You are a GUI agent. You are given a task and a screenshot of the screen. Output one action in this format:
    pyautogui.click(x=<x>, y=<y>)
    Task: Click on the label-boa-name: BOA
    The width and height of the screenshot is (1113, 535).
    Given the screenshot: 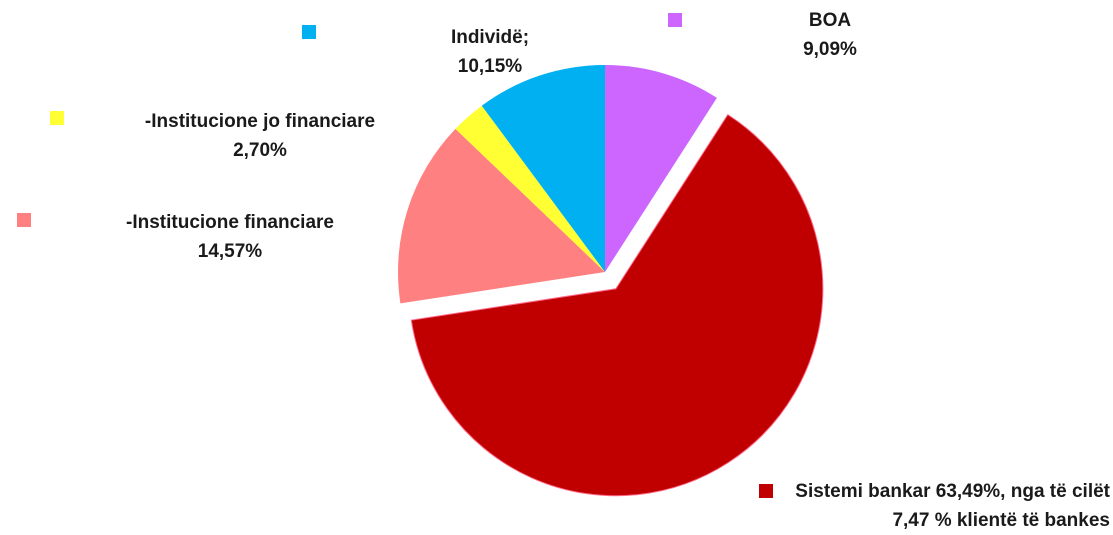 What is the action you would take?
    pyautogui.click(x=830, y=20)
    